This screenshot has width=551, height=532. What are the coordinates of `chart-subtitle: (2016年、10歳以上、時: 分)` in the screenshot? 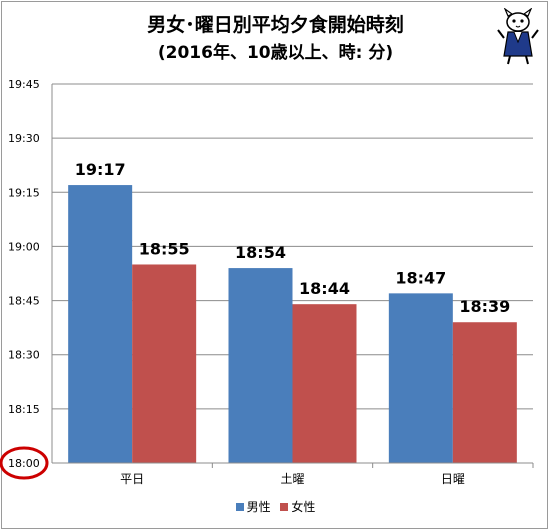 It's located at (275, 53).